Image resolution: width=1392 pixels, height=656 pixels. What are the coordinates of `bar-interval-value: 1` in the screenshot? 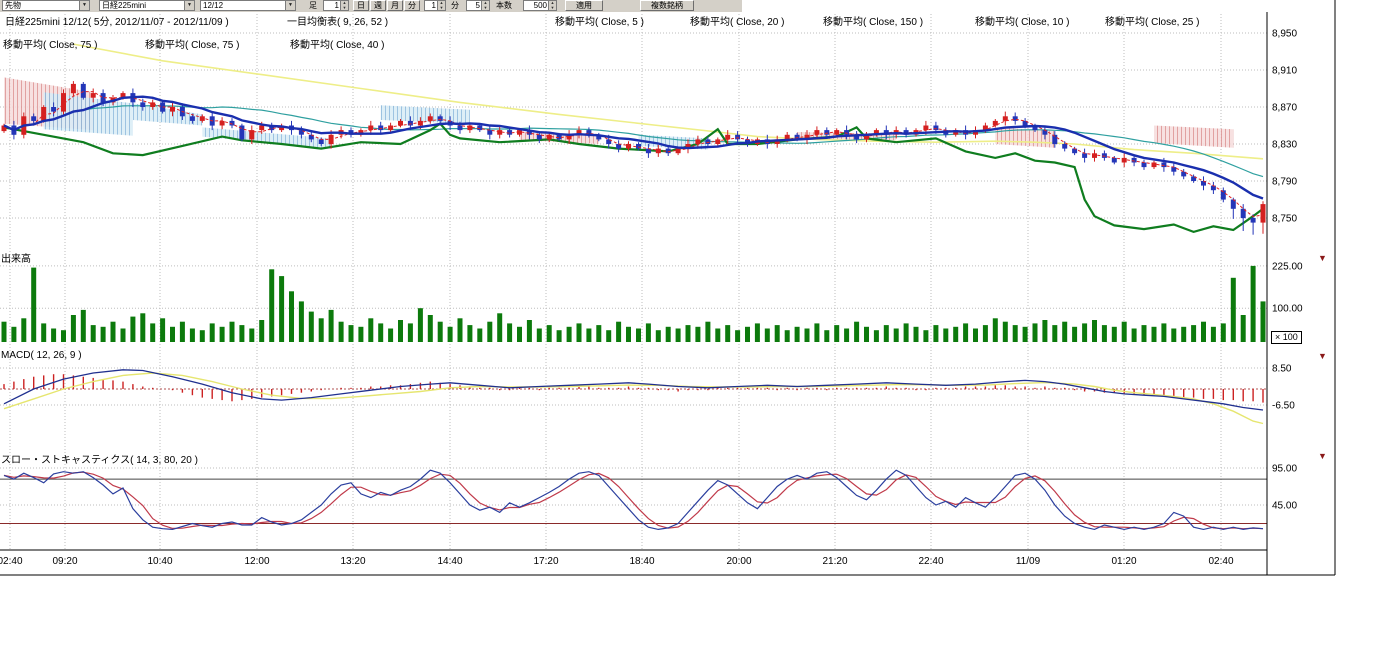 It's located at (336, 5).